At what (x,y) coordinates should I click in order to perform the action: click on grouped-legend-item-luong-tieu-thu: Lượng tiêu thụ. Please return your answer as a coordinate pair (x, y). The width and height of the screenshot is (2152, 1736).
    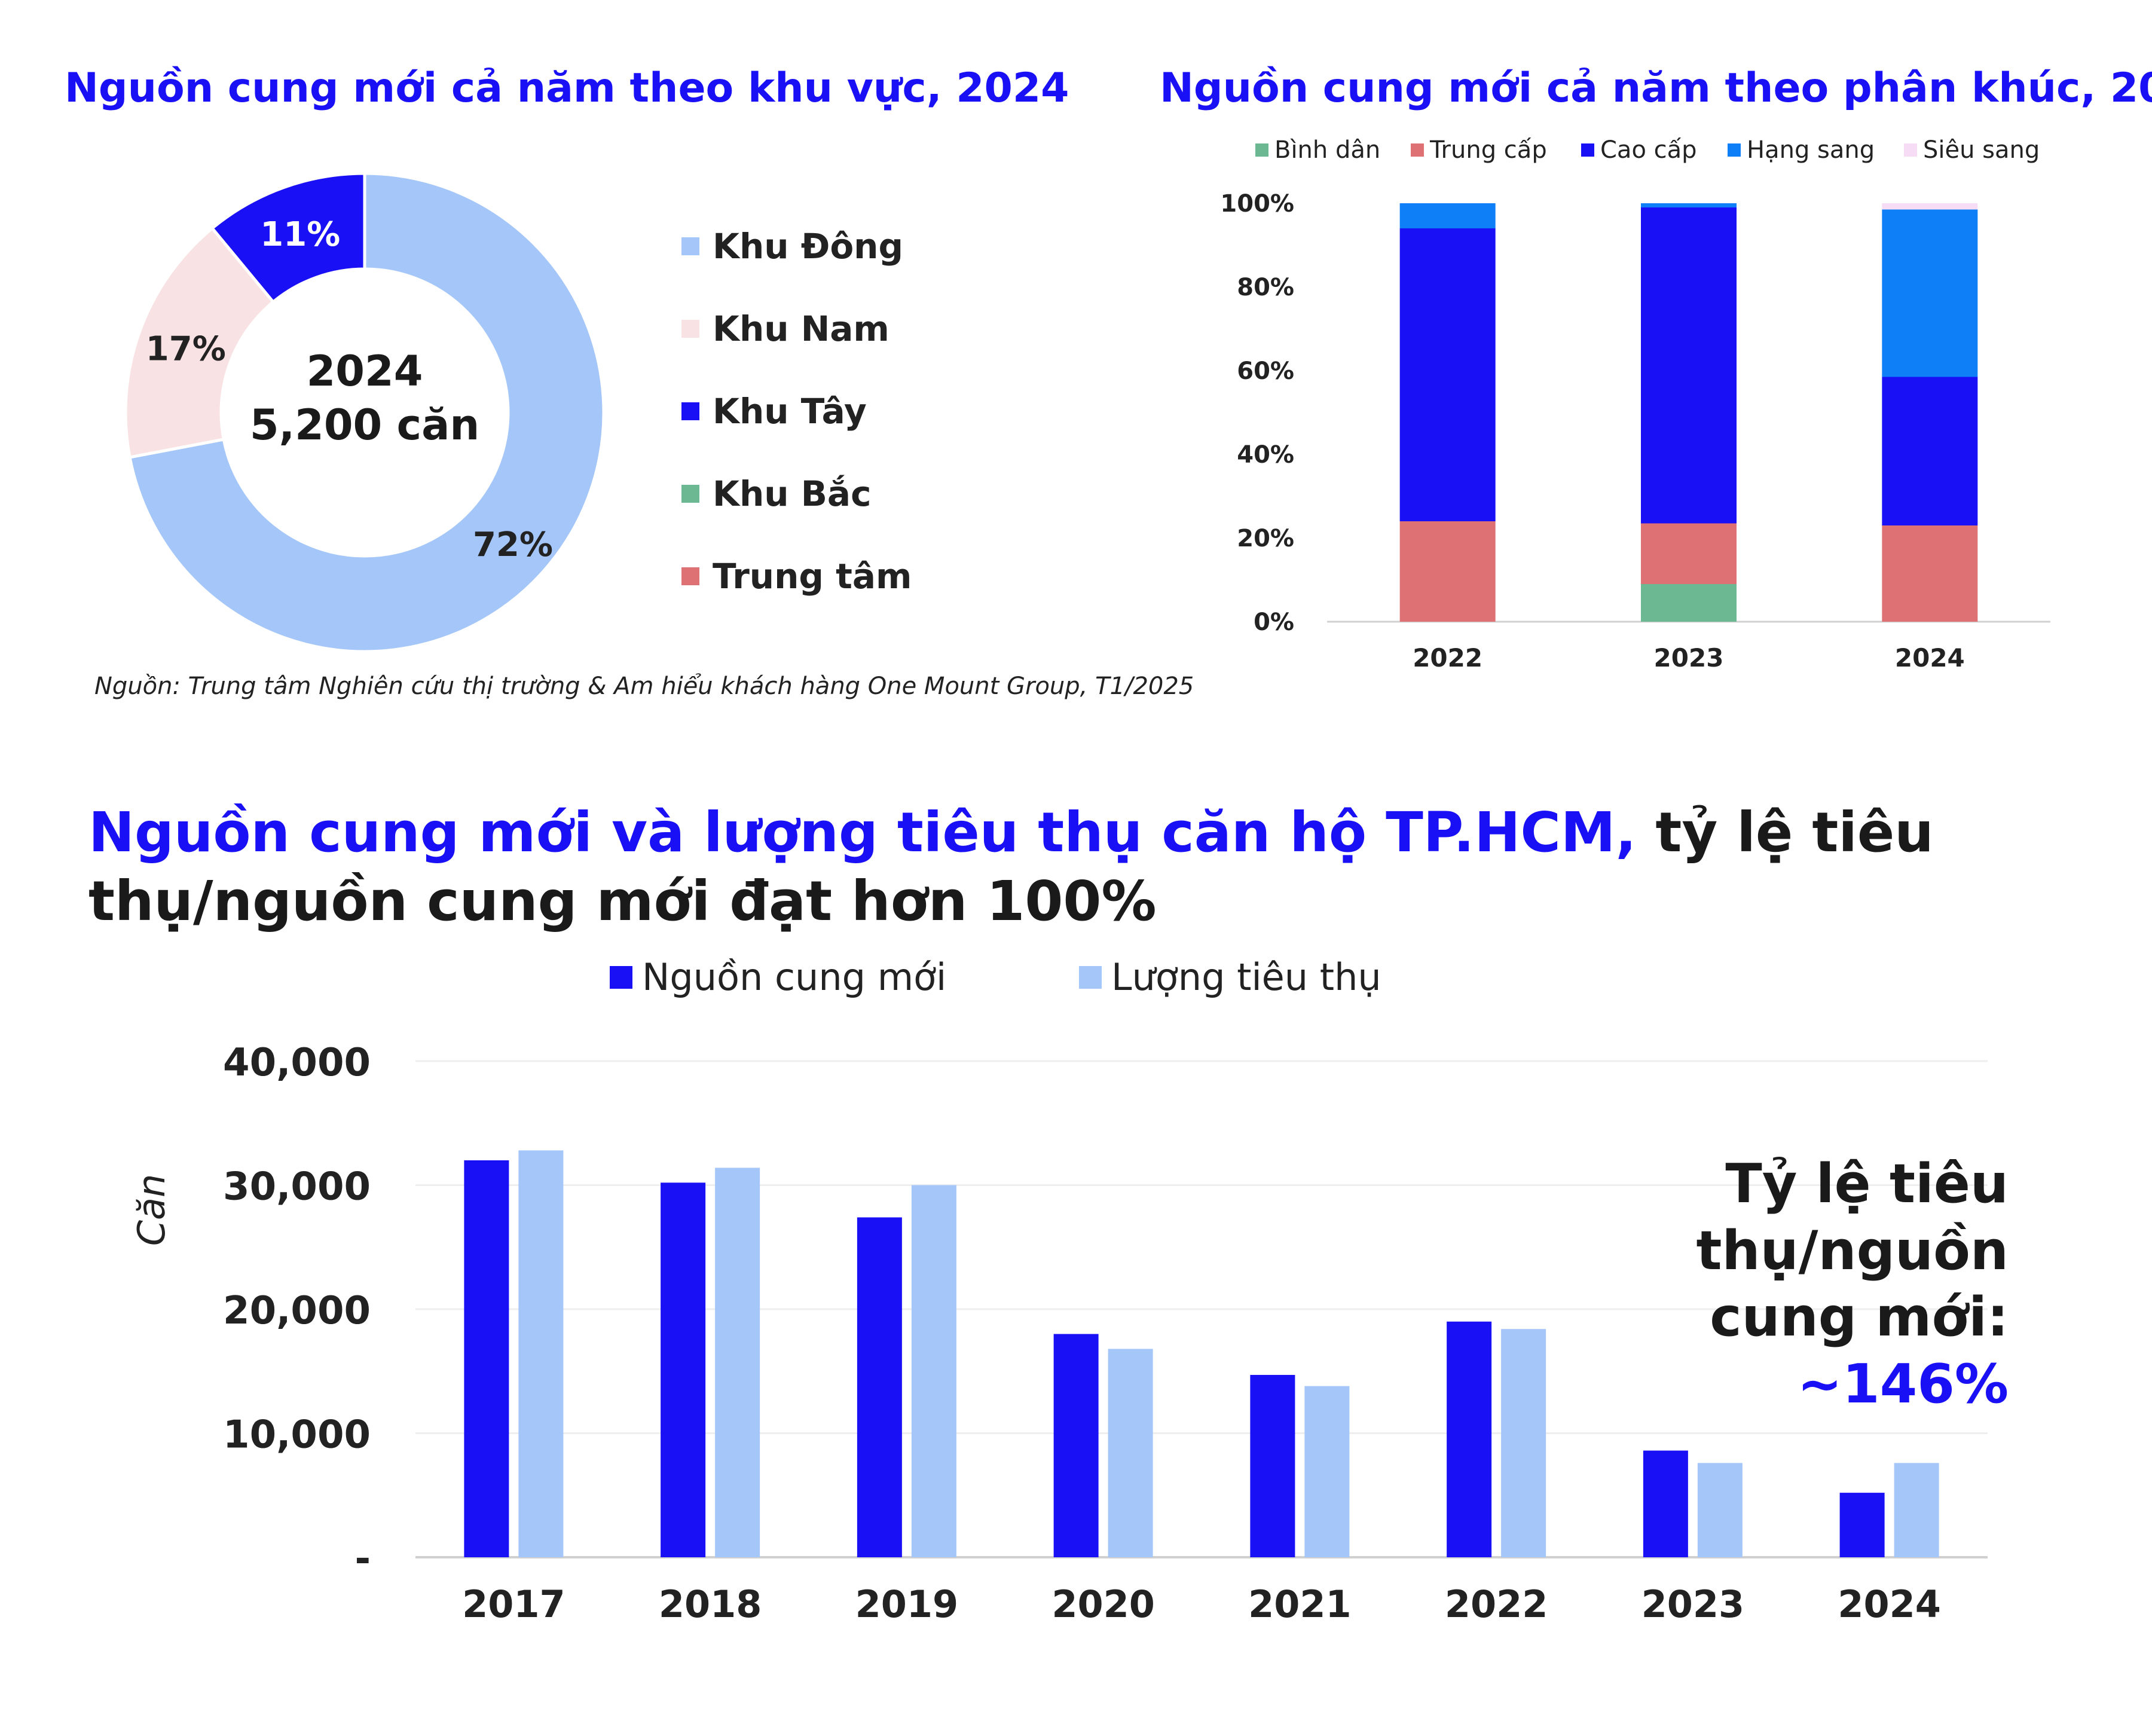
    Looking at the image, I should click on (1230, 977).